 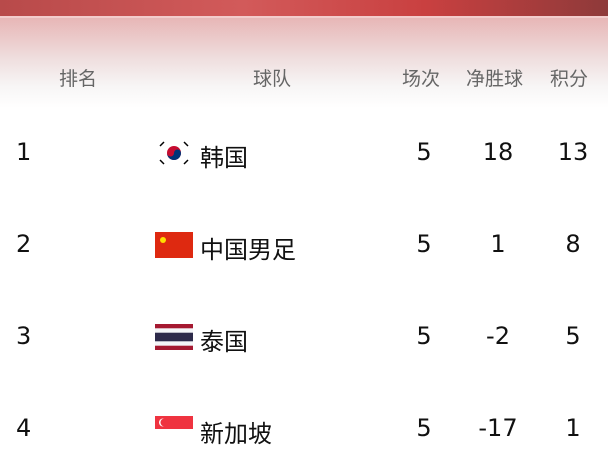 I want to click on points: 5, so click(x=573, y=336).